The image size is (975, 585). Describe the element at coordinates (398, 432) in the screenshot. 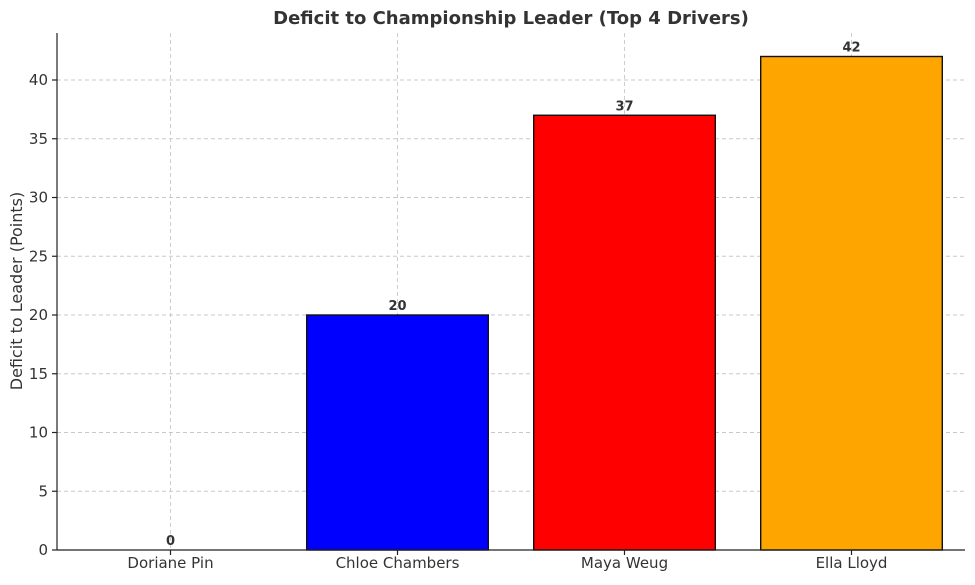

I see `bar-chloe-chambers` at that location.